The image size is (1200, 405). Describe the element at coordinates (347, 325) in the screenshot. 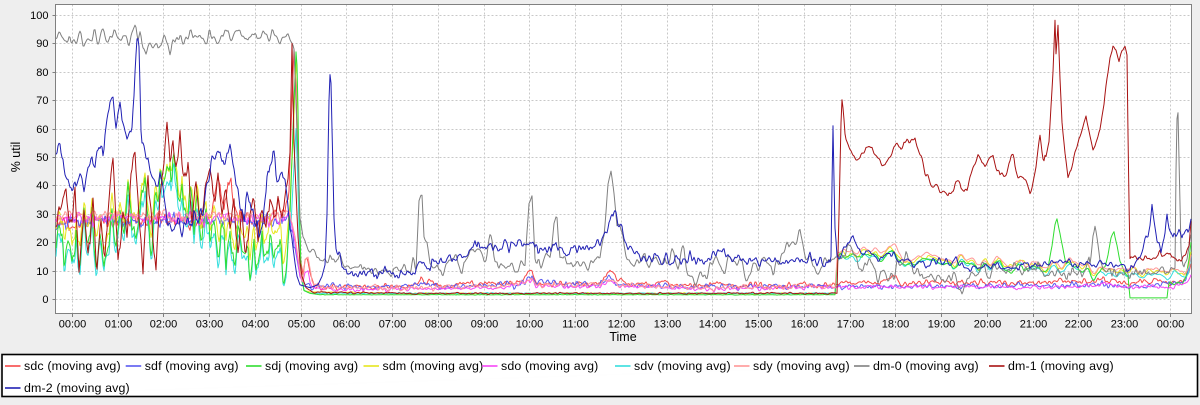

I see `svg-text: 06:00` at that location.